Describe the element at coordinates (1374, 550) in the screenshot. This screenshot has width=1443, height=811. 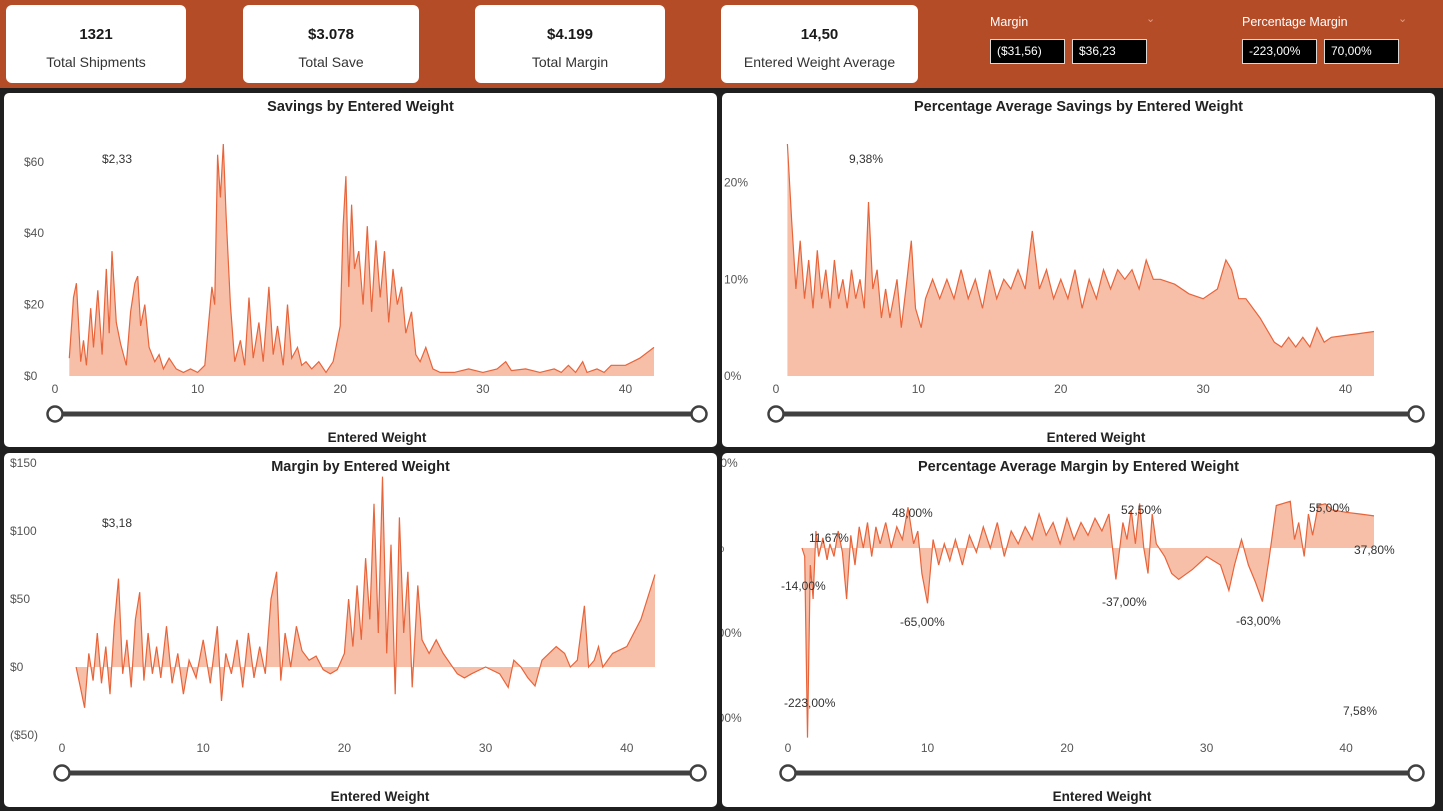
I see `data-label: 37,80%` at that location.